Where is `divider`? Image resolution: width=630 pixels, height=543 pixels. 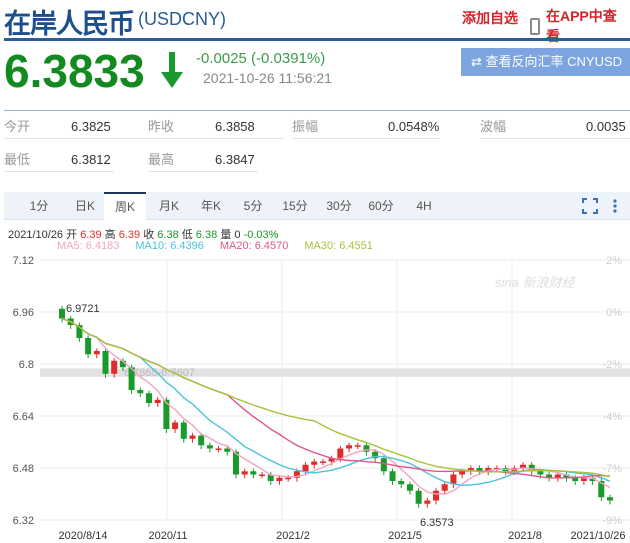 divider is located at coordinates (317, 39).